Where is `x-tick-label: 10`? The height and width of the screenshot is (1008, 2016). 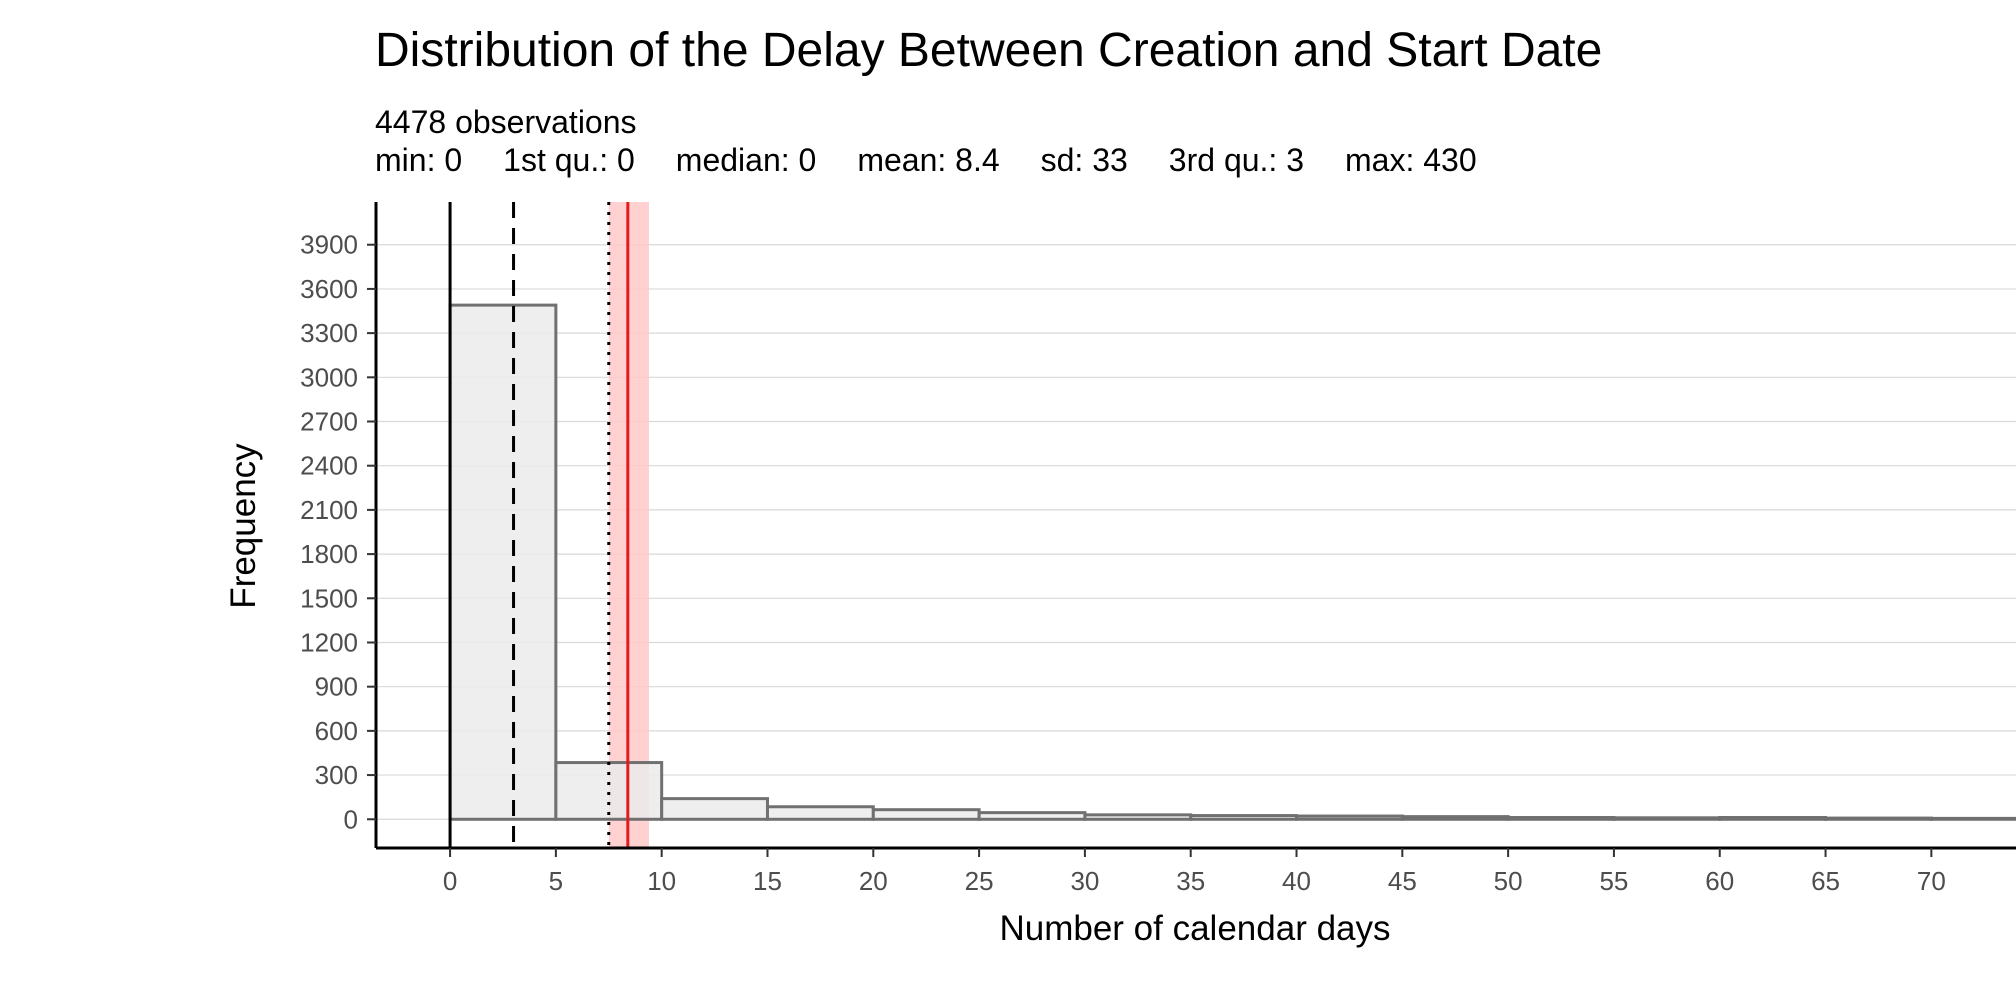
x-tick-label: 10 is located at coordinates (661, 881).